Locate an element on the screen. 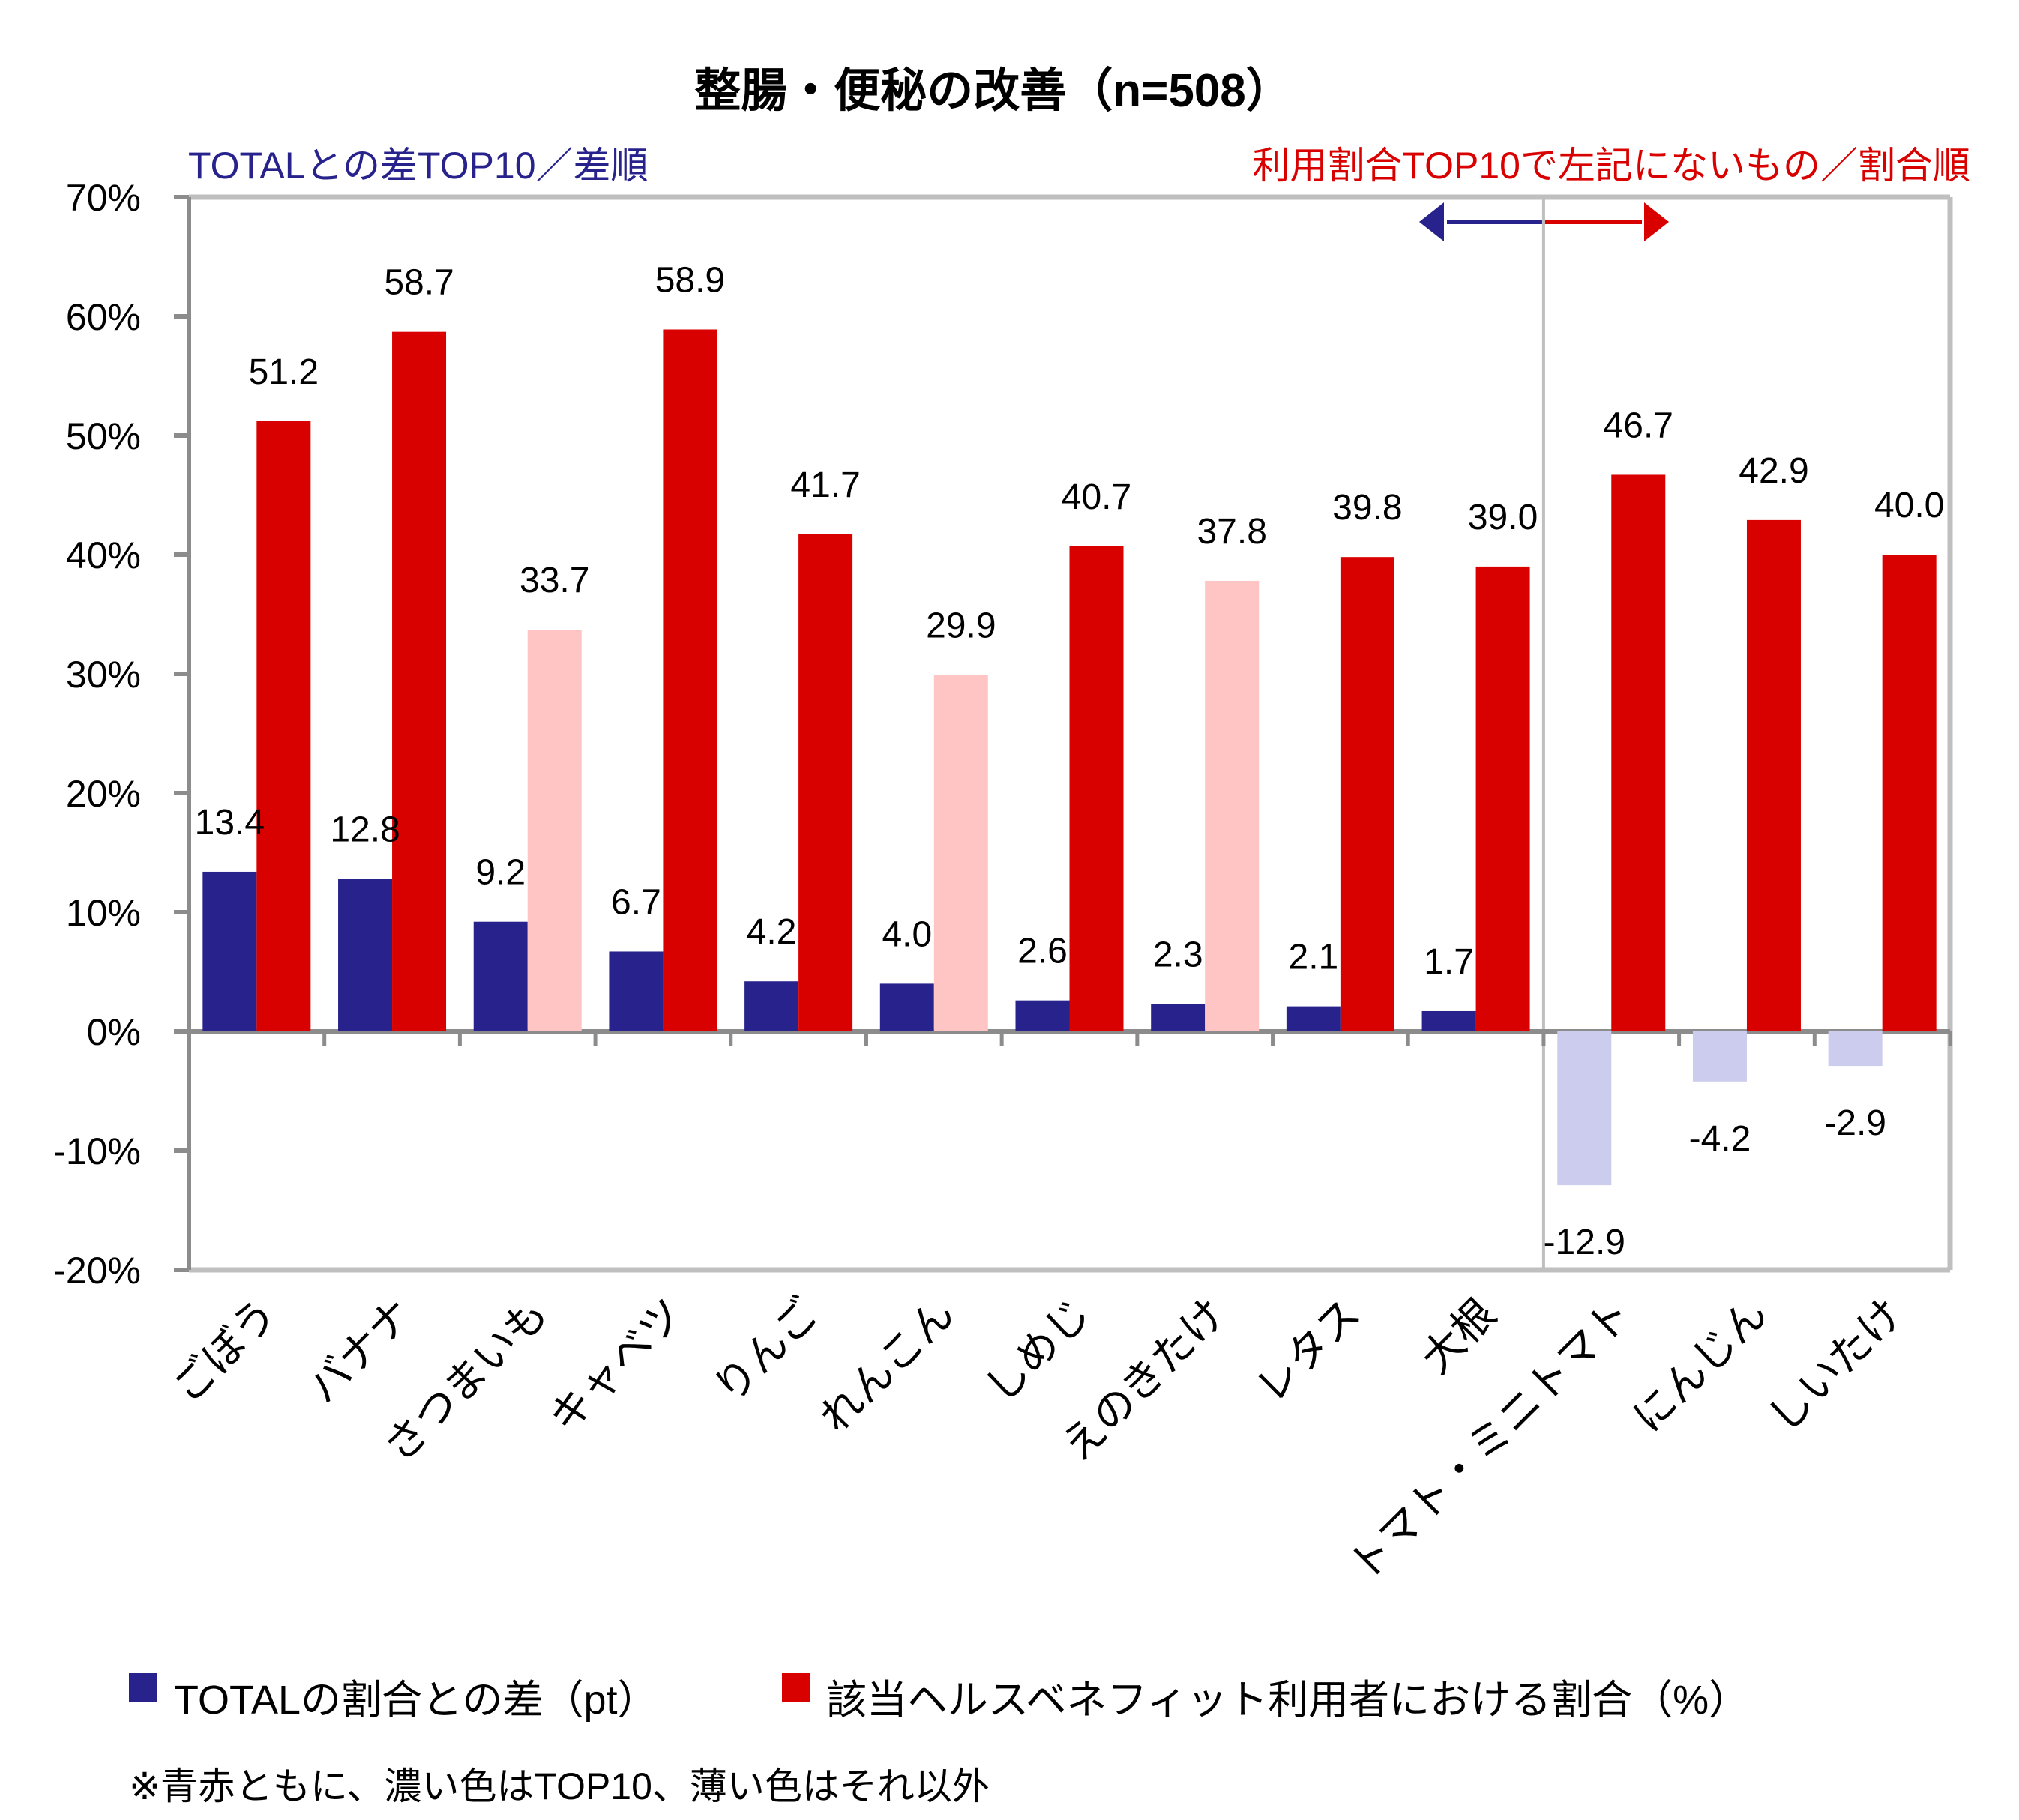 This screenshot has height=1820, width=2019. footnote: ※青赤ともに、濃い色はTOP10、薄い色はそれ以外 is located at coordinates (559, 1786).